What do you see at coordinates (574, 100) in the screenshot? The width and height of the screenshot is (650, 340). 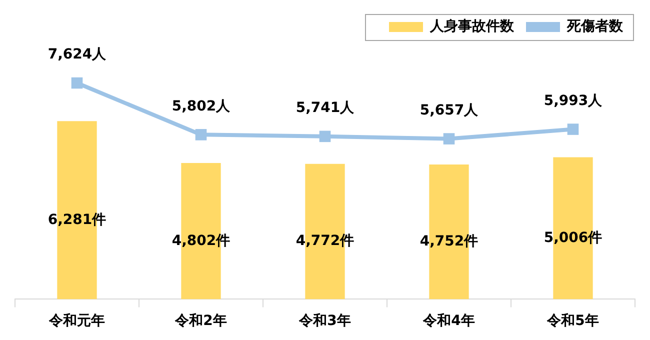 I see `data-label: 5,993人` at bounding box center [574, 100].